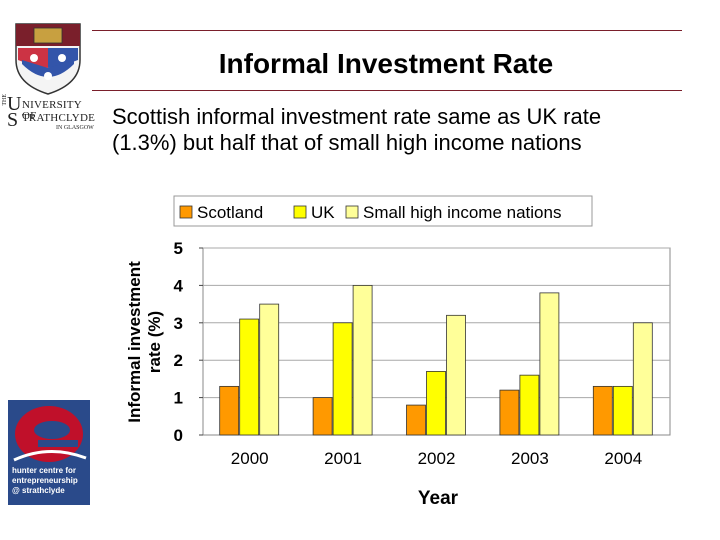 The width and height of the screenshot is (720, 540). What do you see at coordinates (50, 434) in the screenshot?
I see `e-logo-icon` at bounding box center [50, 434].